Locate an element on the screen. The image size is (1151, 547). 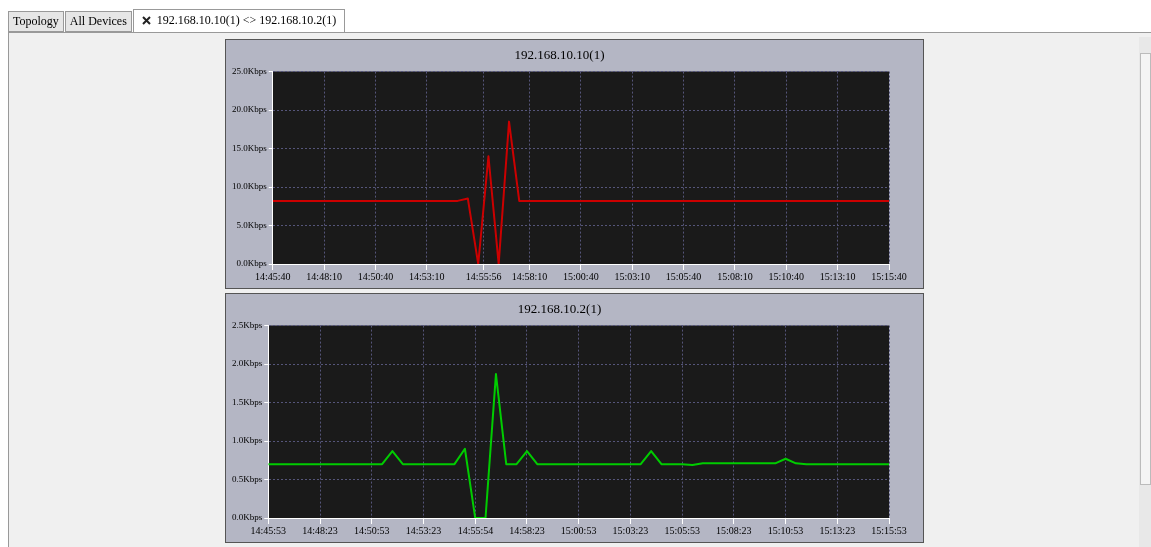
x-tick-label: 14:45:53 is located at coordinates (268, 530).